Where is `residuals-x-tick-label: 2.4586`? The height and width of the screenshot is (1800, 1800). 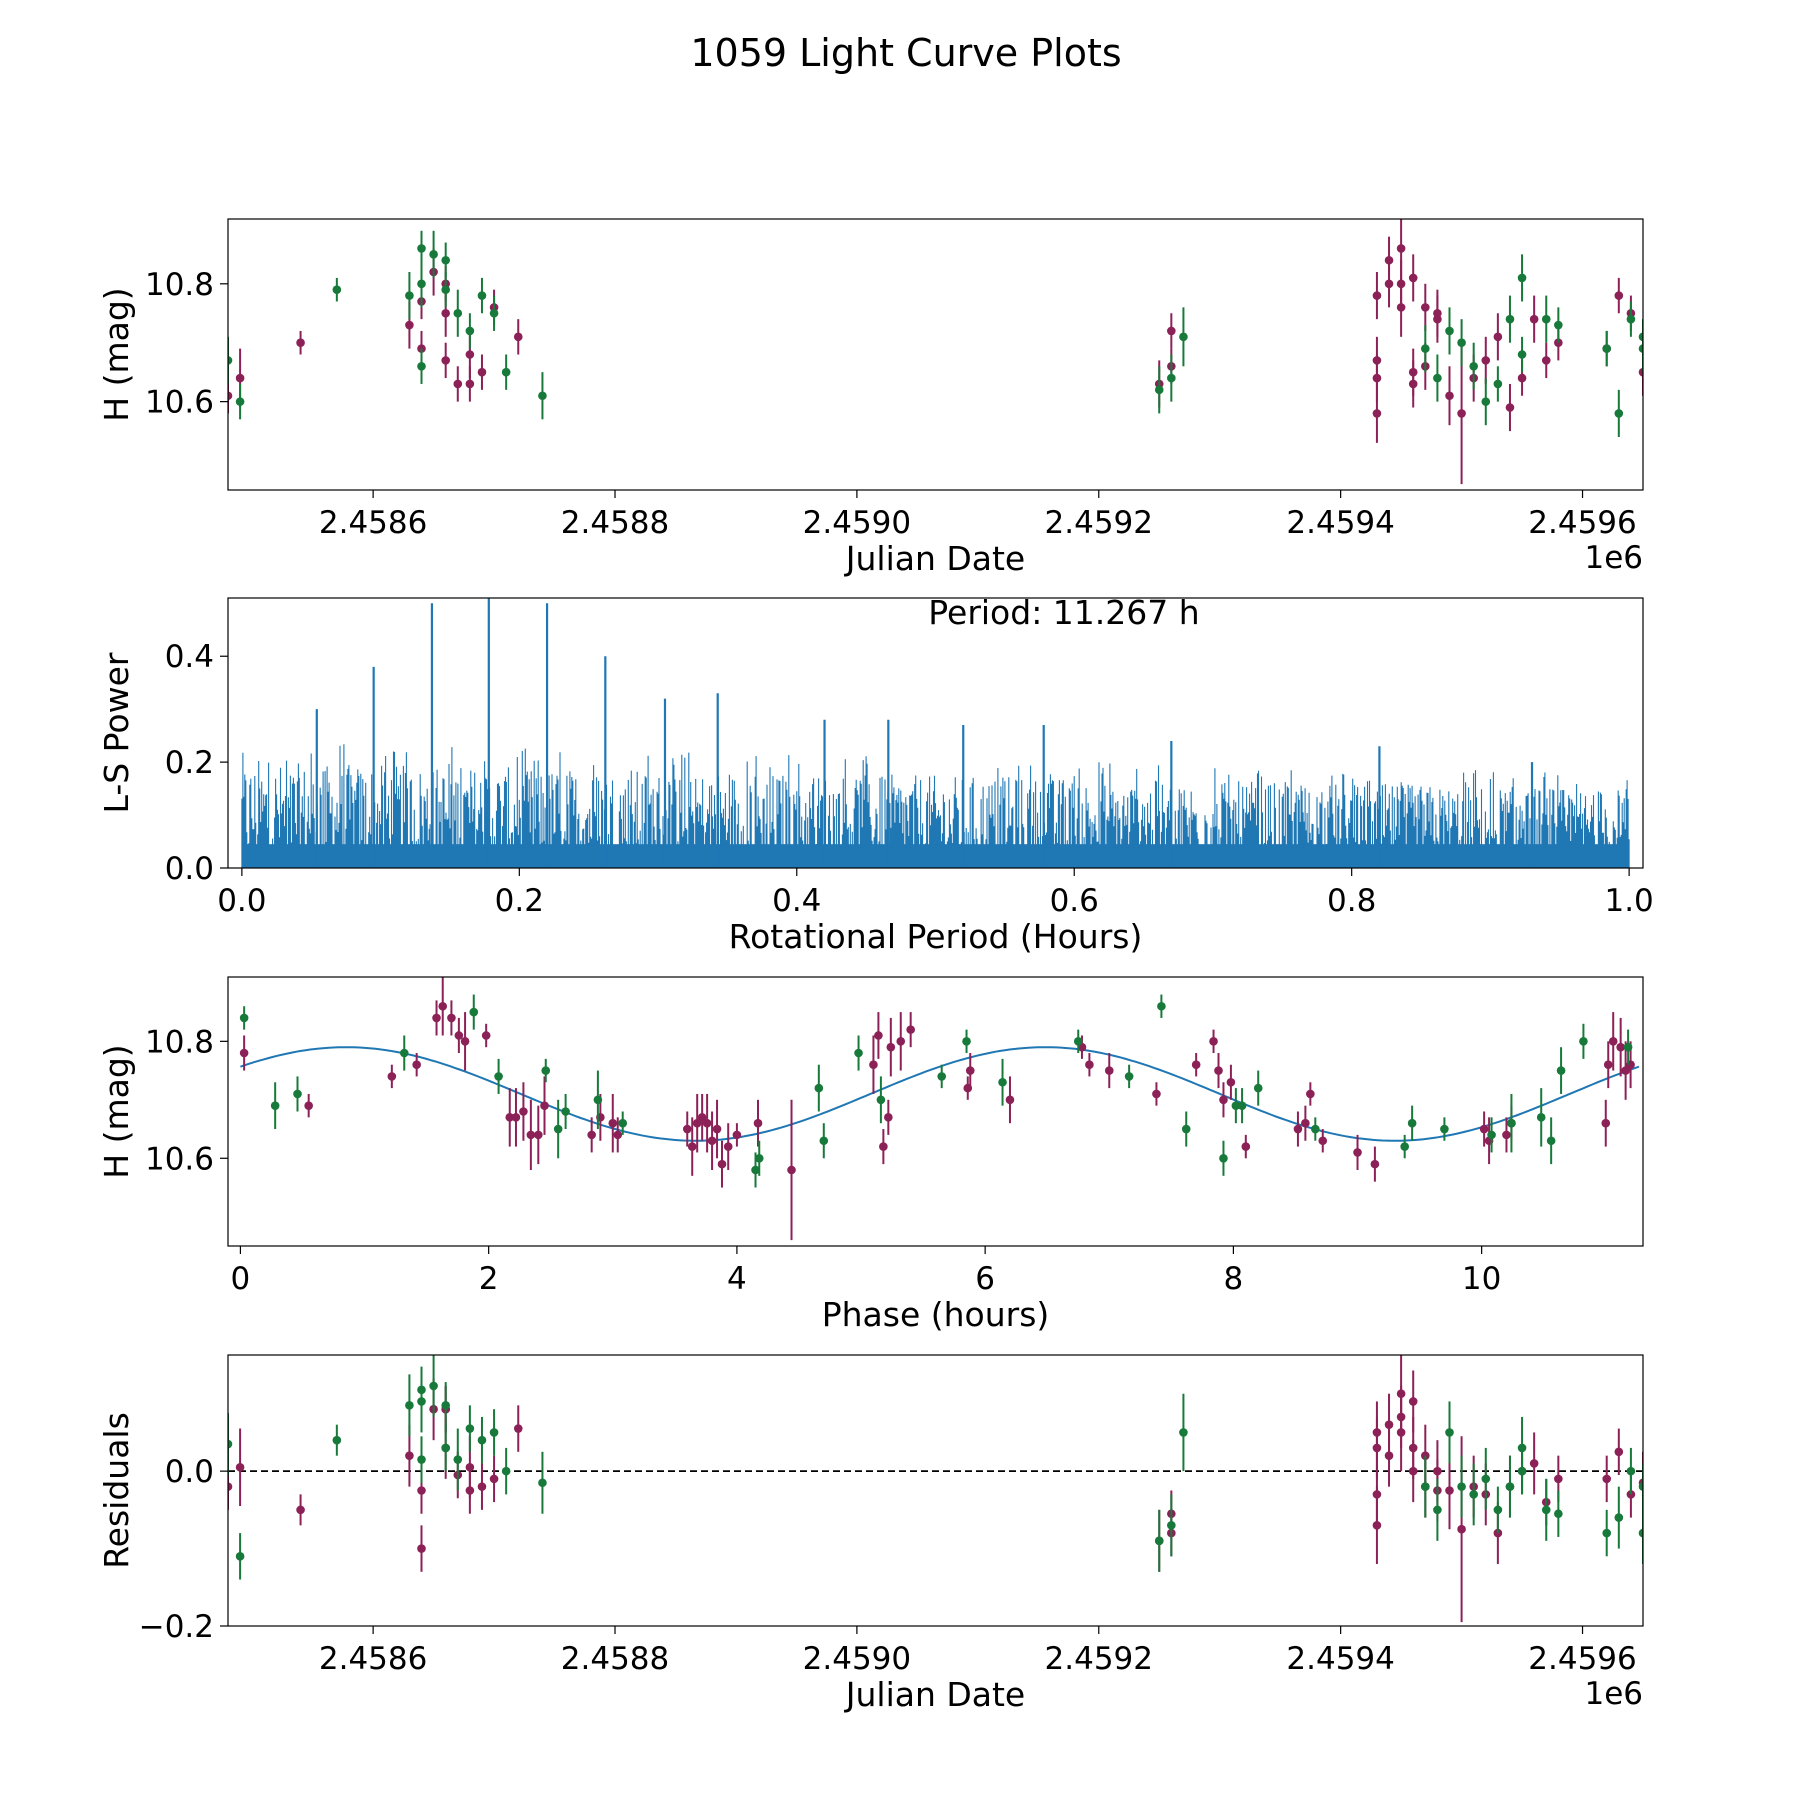
residuals-x-tick-label: 2.4586 is located at coordinates (373, 1659).